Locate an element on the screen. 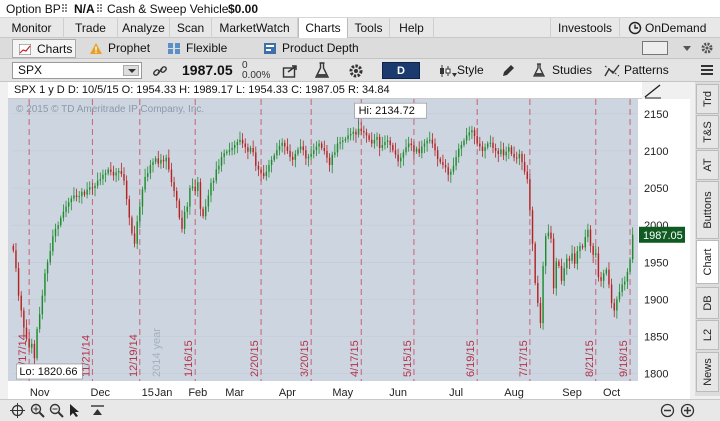 This screenshot has width=720, height=421. menu-charts: Charts is located at coordinates (323, 28).